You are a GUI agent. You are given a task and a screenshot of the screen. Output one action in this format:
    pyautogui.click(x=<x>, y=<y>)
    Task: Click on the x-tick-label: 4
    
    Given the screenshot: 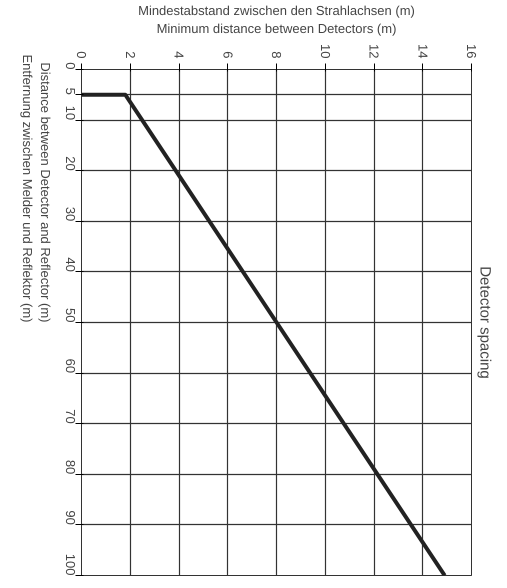 What is the action you would take?
    pyautogui.click(x=179, y=55)
    